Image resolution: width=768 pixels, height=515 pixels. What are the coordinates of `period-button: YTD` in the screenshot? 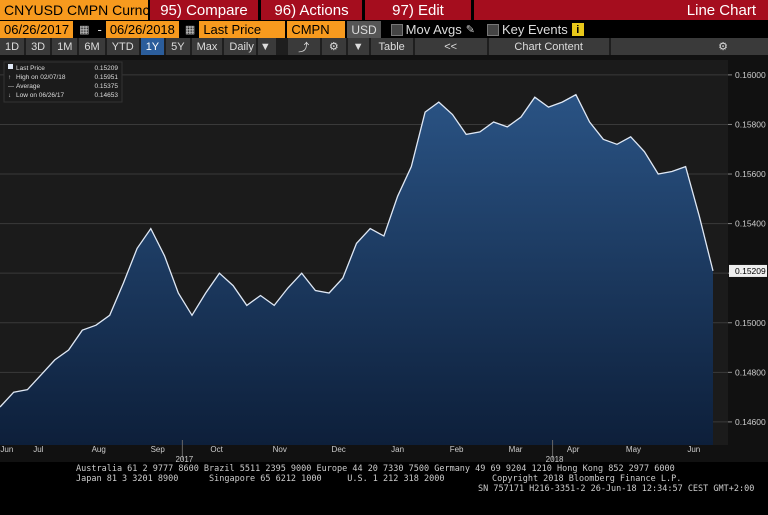 It's located at (122, 46).